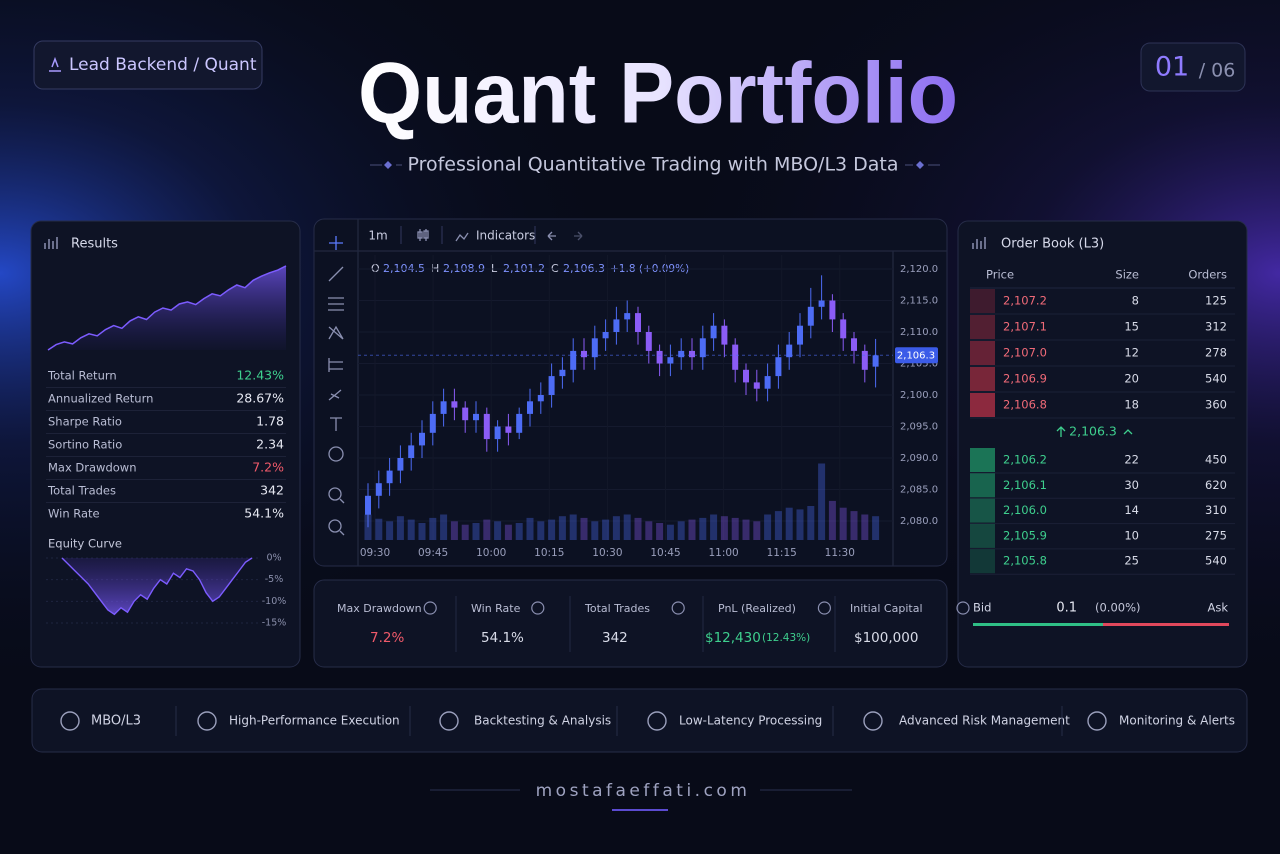 The image size is (1280, 854). Describe the element at coordinates (979, 243) in the screenshot. I see `orderbook-icon` at that location.